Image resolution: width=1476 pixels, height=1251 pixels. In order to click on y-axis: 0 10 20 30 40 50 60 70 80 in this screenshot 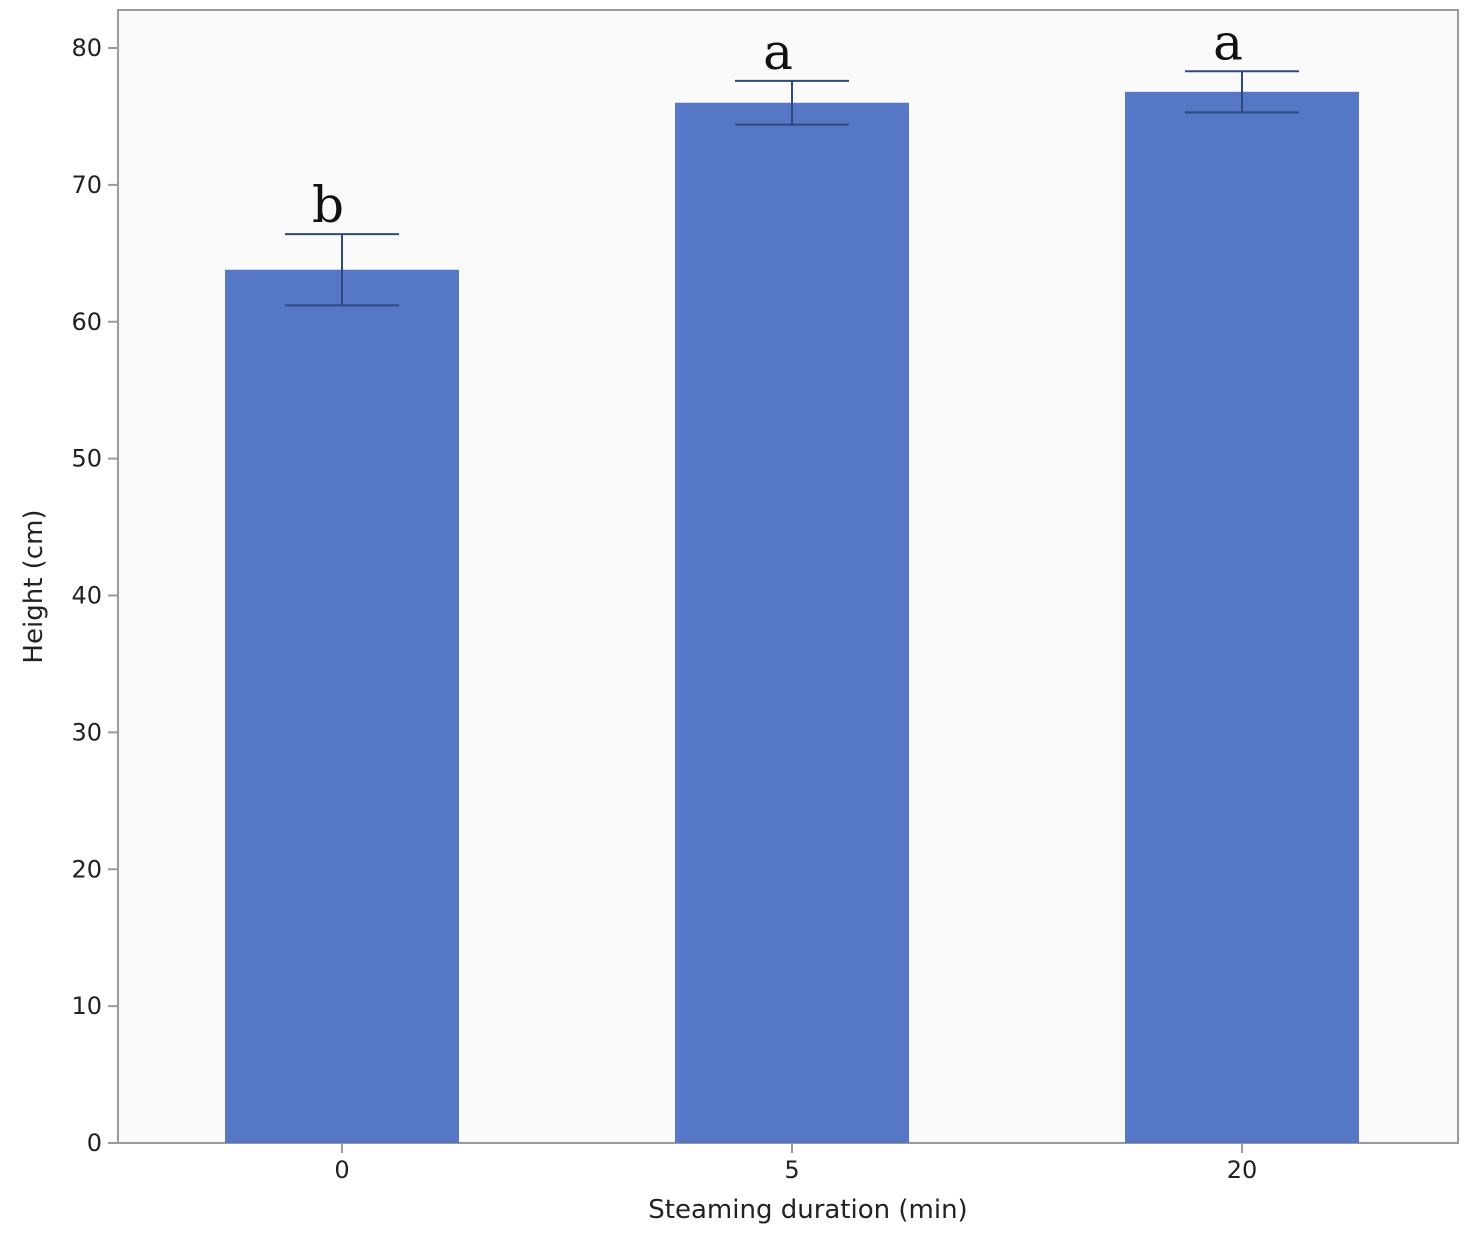, I will do `click(94, 595)`.